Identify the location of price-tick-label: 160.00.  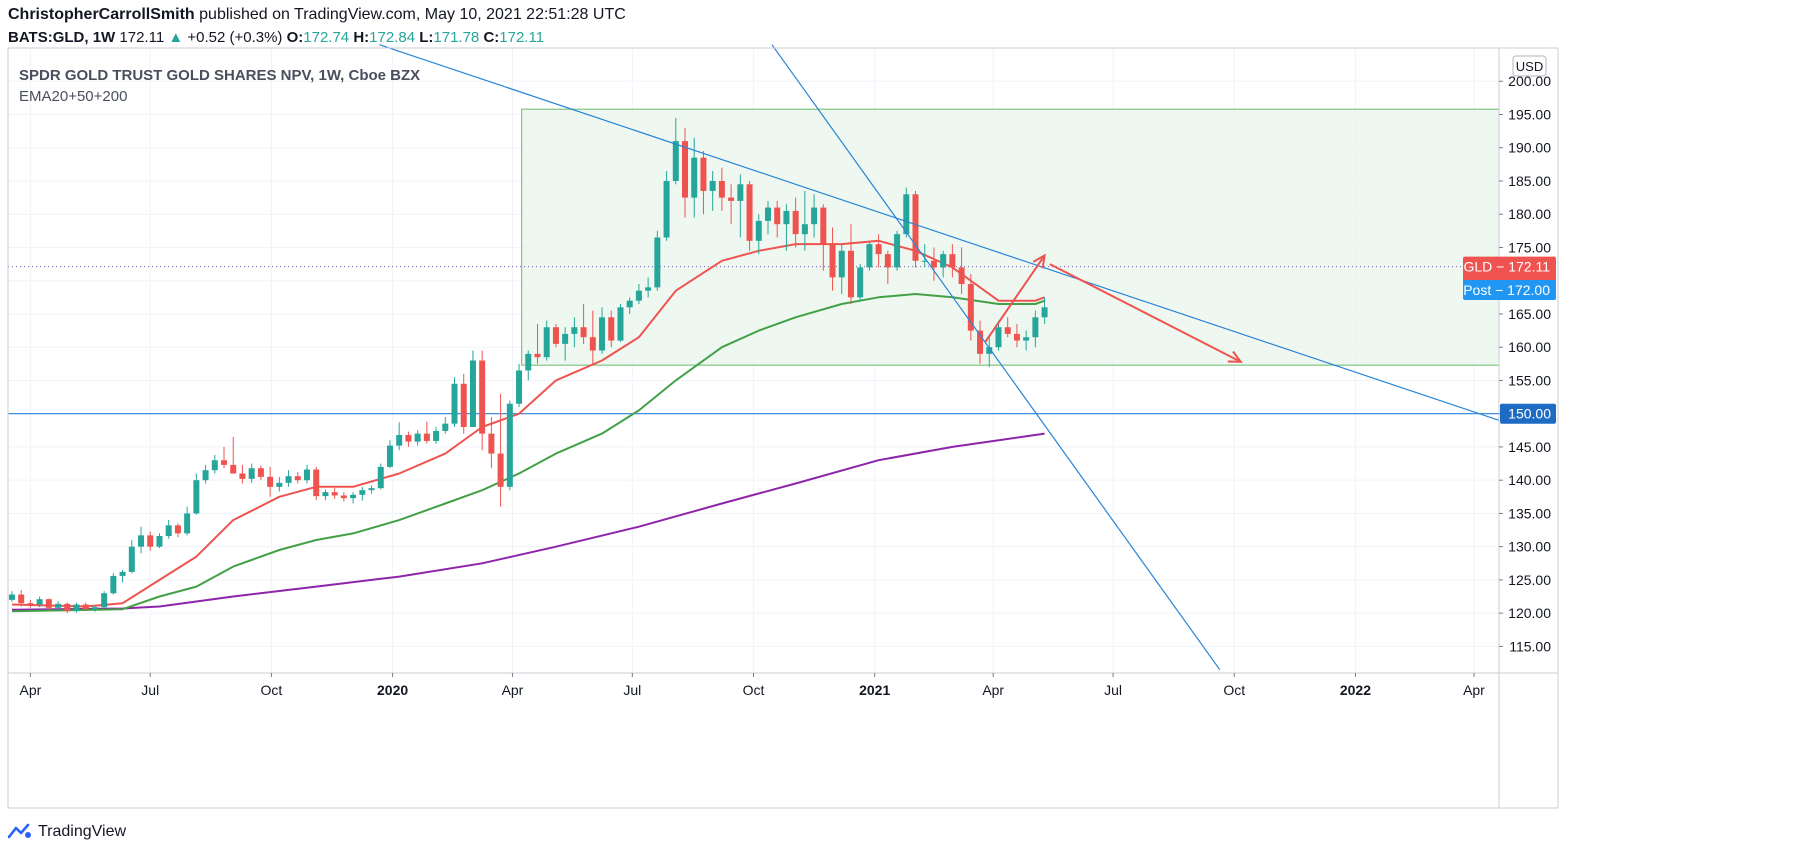
(1529, 347).